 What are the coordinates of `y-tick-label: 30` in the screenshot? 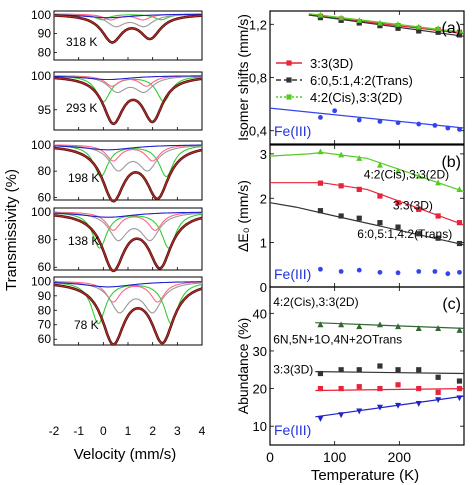 It's located at (260, 351).